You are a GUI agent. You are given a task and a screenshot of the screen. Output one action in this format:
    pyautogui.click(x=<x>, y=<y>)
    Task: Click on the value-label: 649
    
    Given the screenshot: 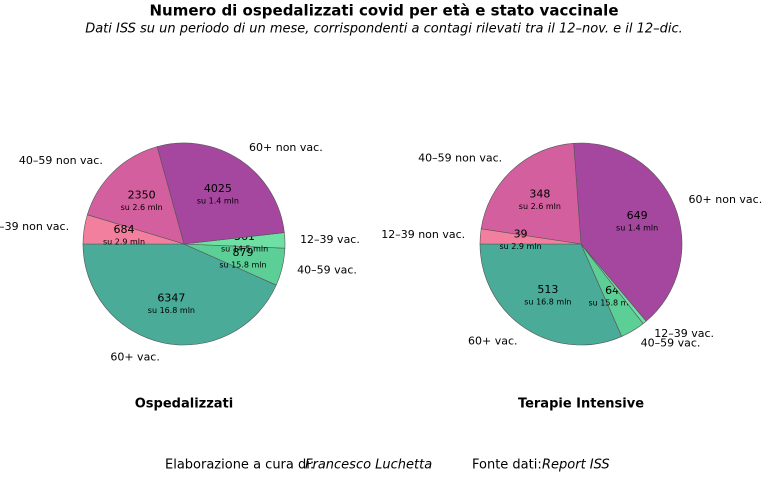 What is the action you would take?
    pyautogui.click(x=637, y=215)
    